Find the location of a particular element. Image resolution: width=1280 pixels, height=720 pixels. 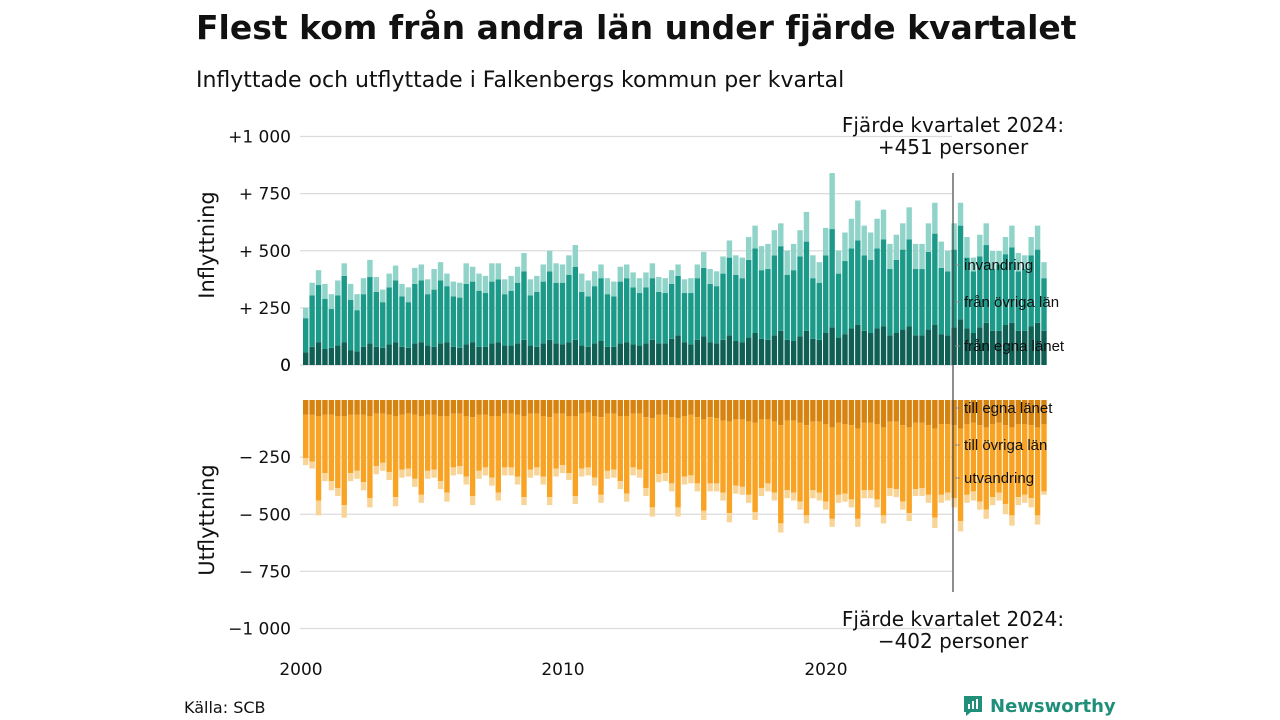

series-label: till övriga län is located at coordinates (1005, 445).